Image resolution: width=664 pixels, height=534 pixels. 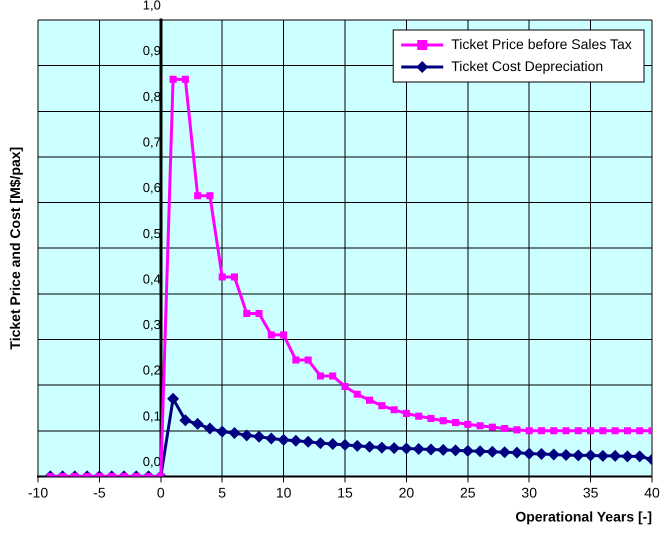 I want to click on legend-label: Ticket Cost Depreciation, so click(x=527, y=66).